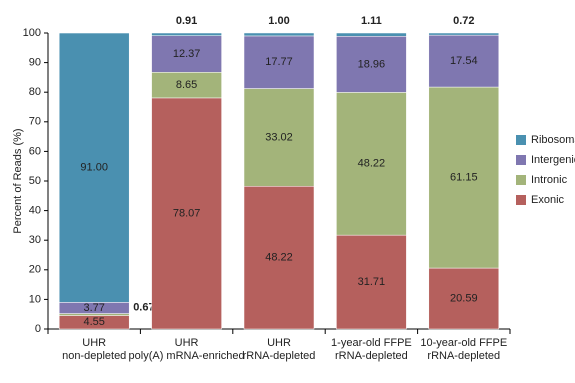  What do you see at coordinates (463, 349) in the screenshot?
I see `x-tick-label: 10-year-old FFPE rRNA-depleted` at bounding box center [463, 349].